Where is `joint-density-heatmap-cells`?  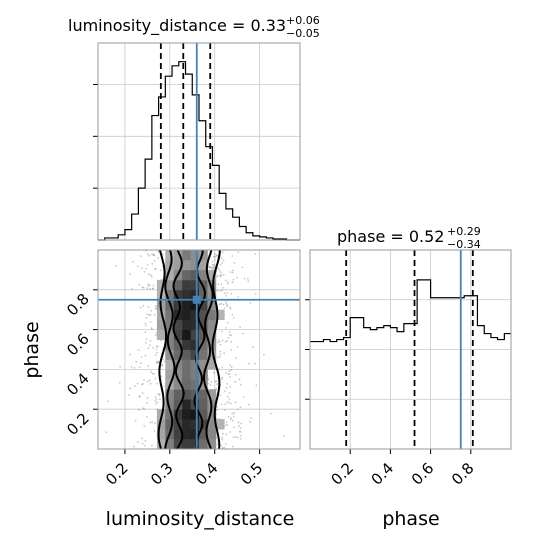 joint-density-heatmap-cells is located at coordinates (190, 349).